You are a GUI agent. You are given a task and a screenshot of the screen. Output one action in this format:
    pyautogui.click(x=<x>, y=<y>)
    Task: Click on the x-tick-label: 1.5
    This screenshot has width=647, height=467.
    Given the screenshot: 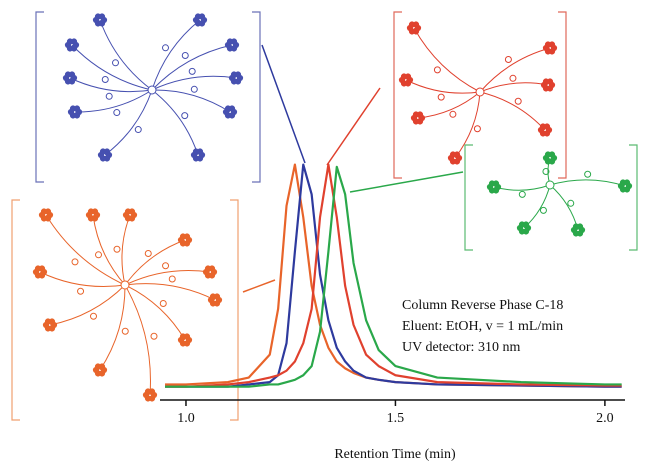 What is the action you would take?
    pyautogui.click(x=396, y=418)
    